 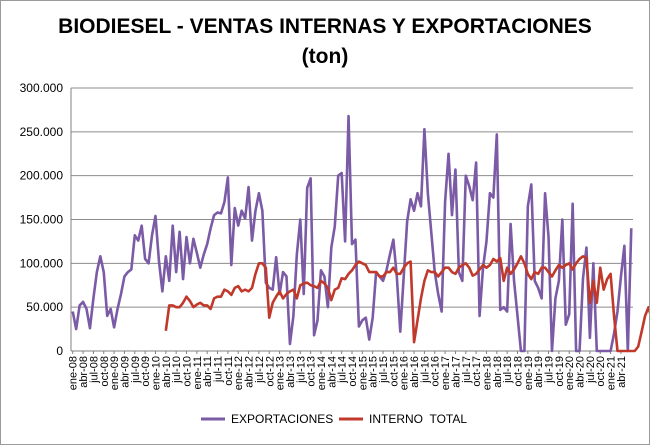 I want to click on x-tick-label: oct-14, so click(x=353, y=371).